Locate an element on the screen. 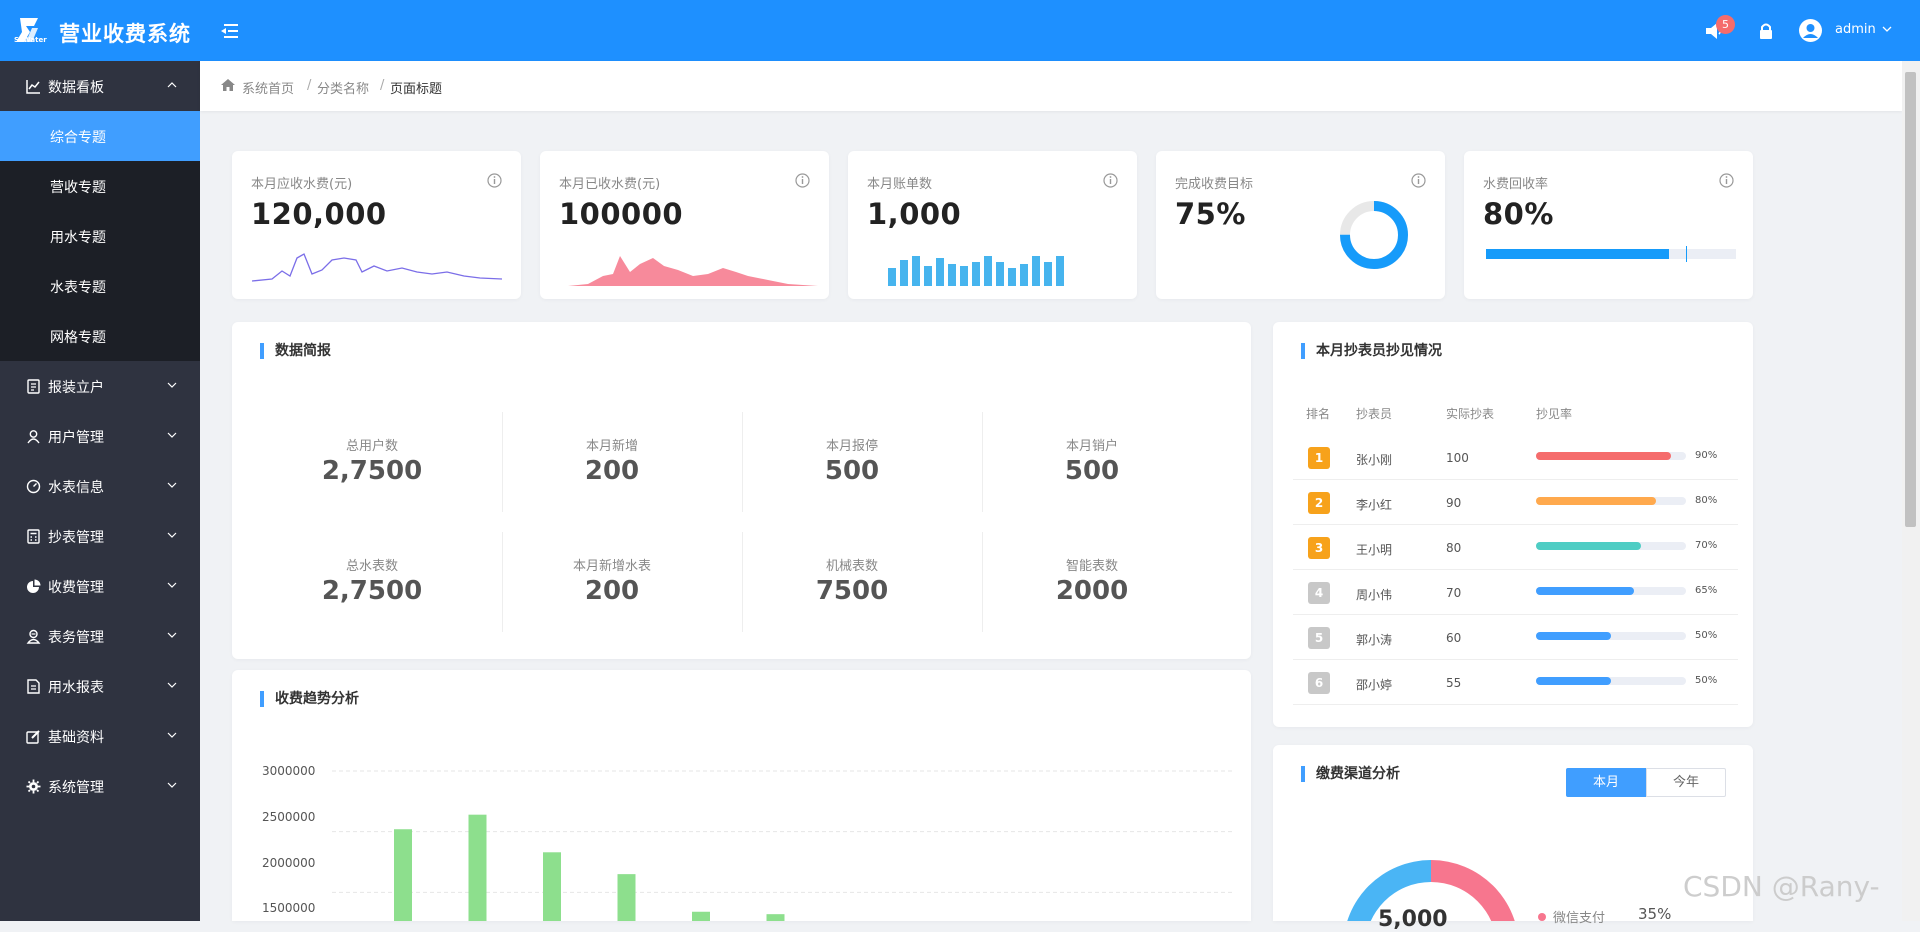 The width and height of the screenshot is (1920, 932). sidebar-item-label: 用水报表 is located at coordinates (76, 688).